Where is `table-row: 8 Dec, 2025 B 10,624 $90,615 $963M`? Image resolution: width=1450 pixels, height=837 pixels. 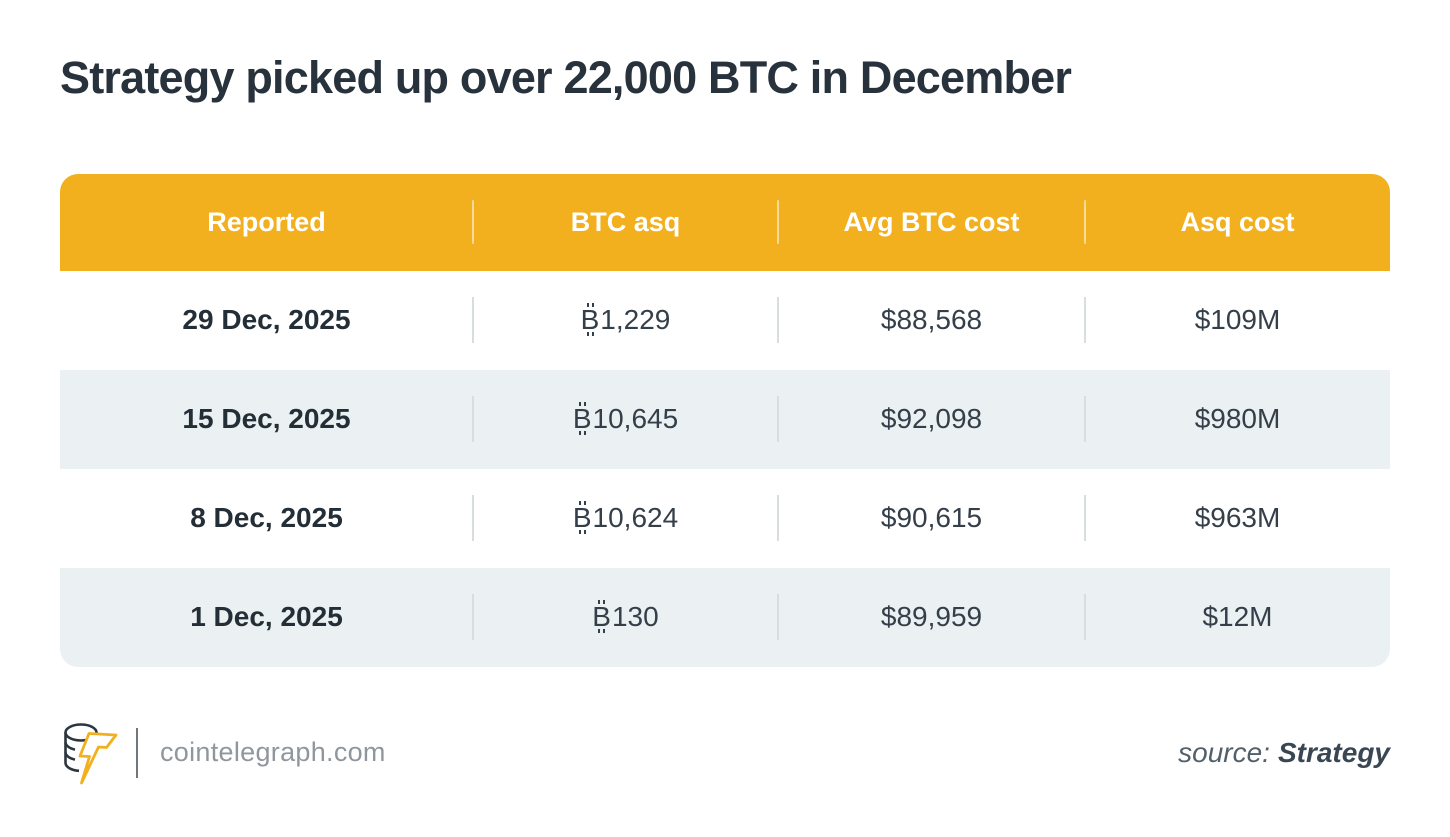 table-row: 8 Dec, 2025 B 10,624 $90,615 $963M is located at coordinates (725, 518).